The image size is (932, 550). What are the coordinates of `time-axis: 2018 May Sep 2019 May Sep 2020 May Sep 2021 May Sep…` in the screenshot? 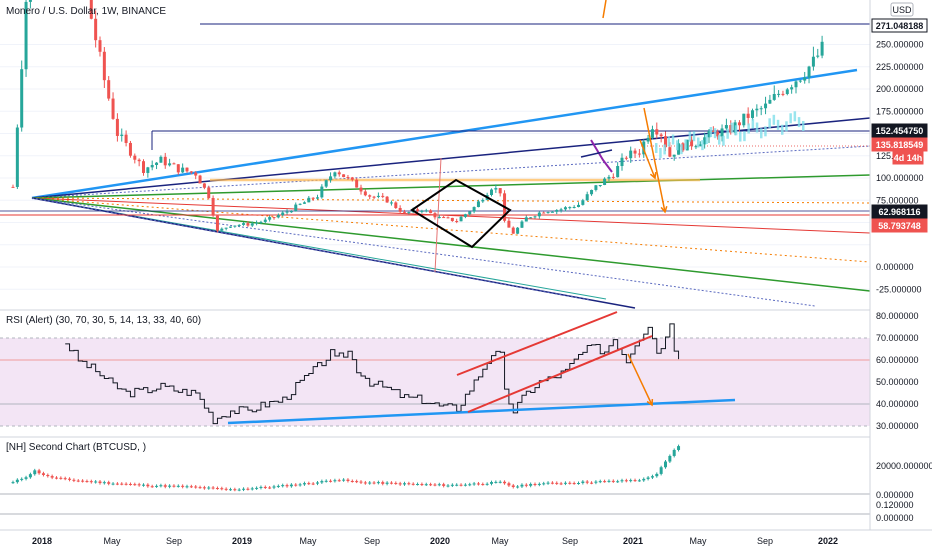 It's located at (466, 539).